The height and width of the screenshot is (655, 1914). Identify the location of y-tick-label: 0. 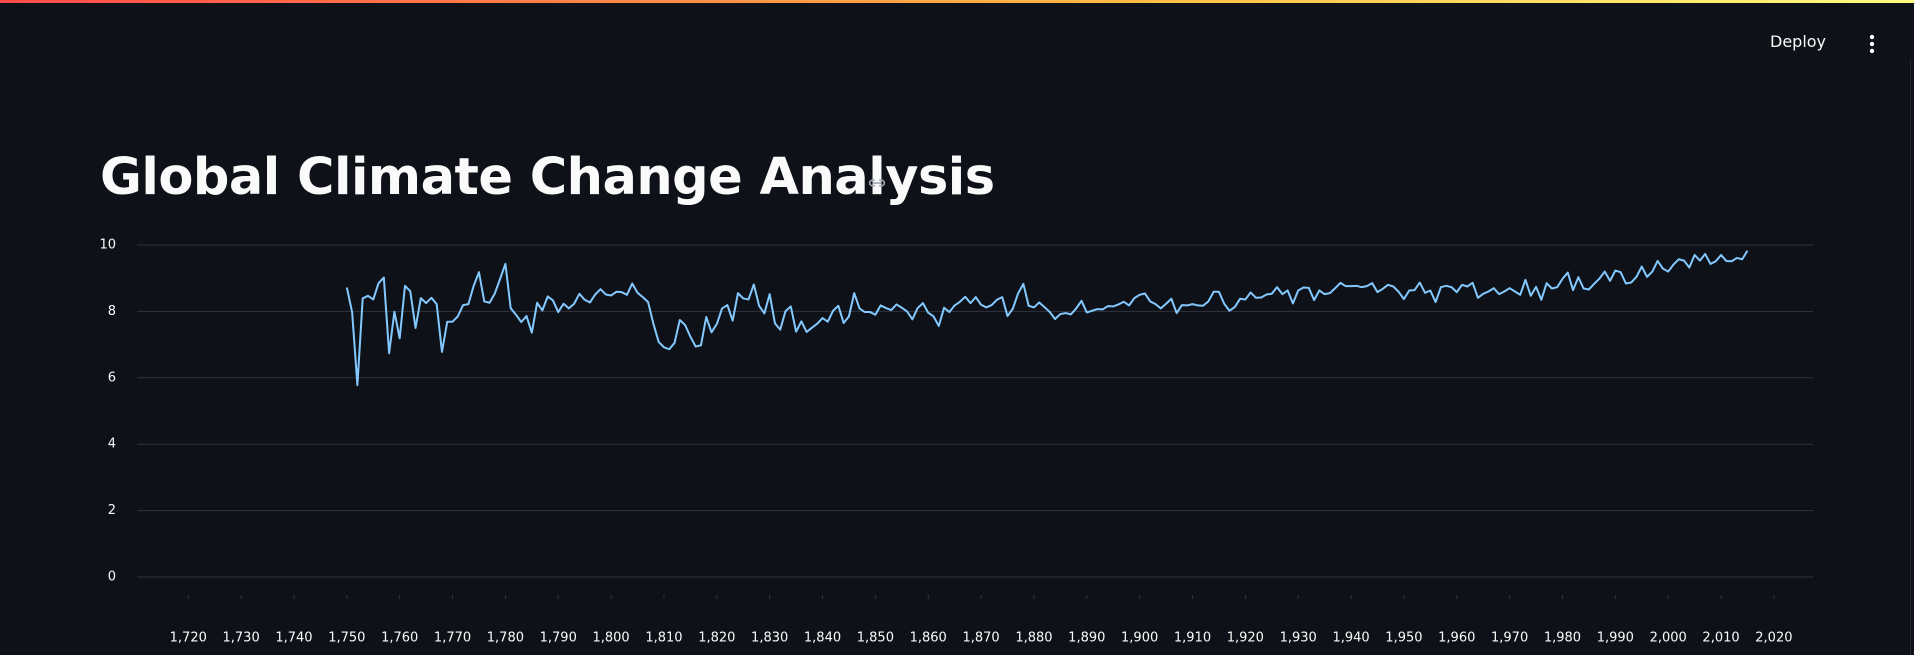
(112, 577).